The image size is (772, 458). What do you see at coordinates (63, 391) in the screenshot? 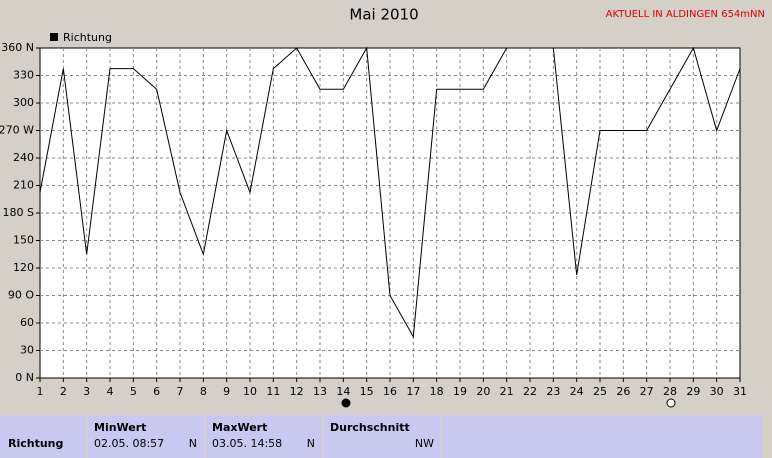
I see `x-tick-label: 2` at bounding box center [63, 391].